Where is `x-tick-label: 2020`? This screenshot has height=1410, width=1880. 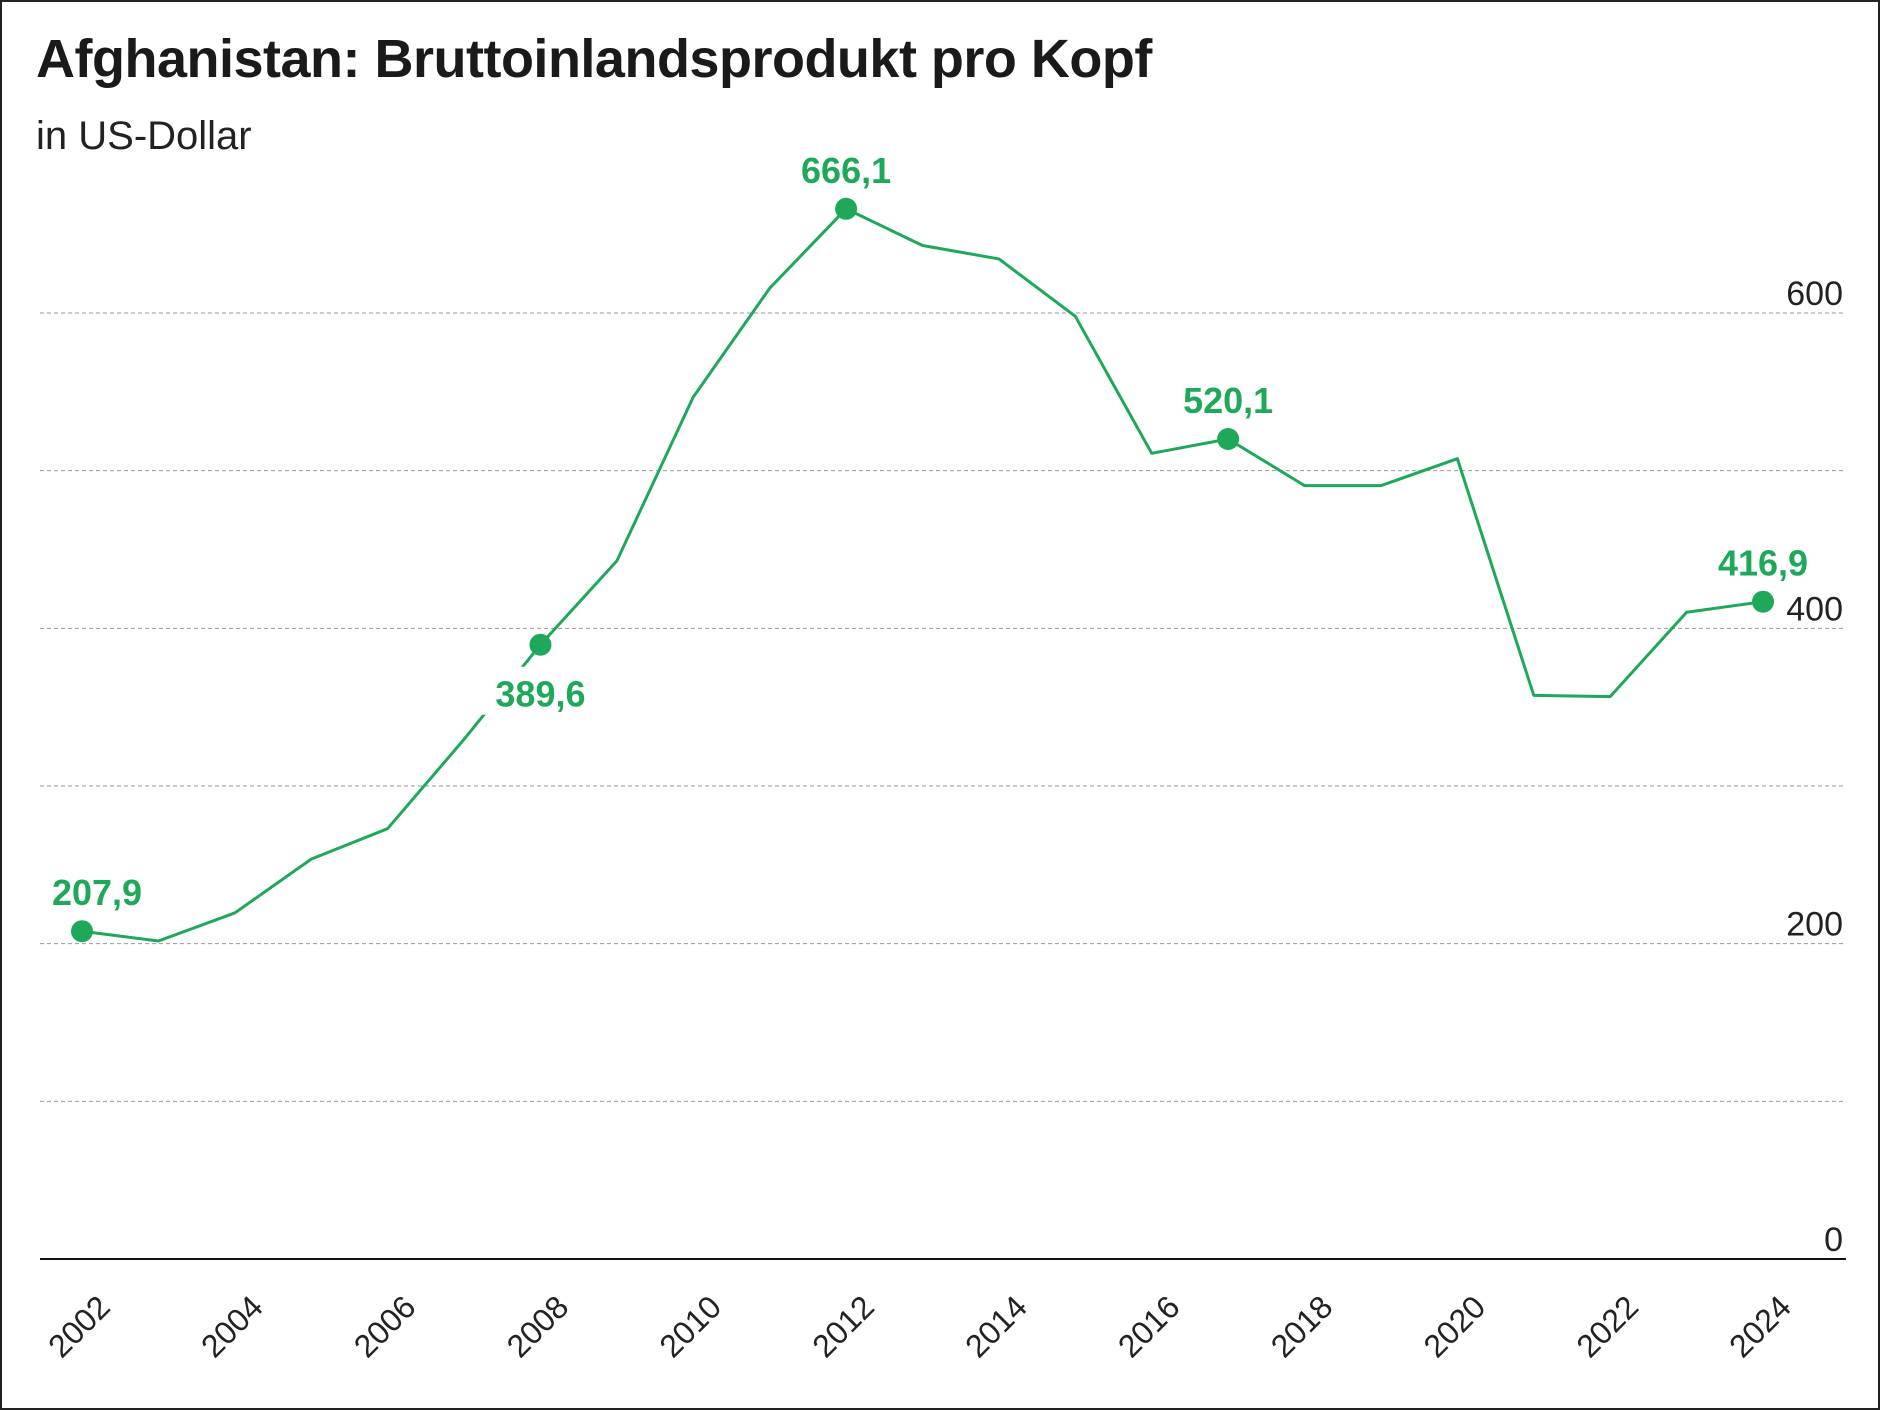
x-tick-label: 2020 is located at coordinates (1455, 1326).